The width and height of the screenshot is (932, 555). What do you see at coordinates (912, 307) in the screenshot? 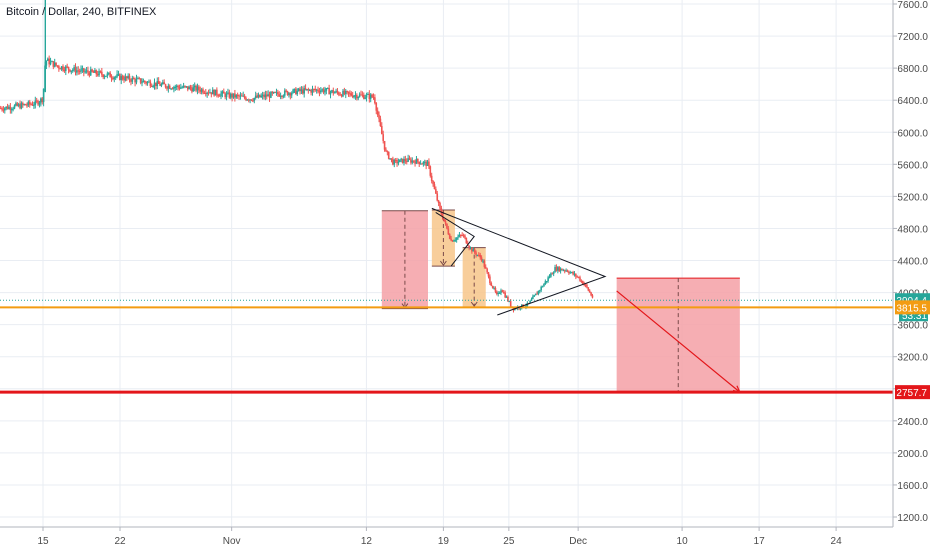
I see `orange-level-label-bg` at bounding box center [912, 307].